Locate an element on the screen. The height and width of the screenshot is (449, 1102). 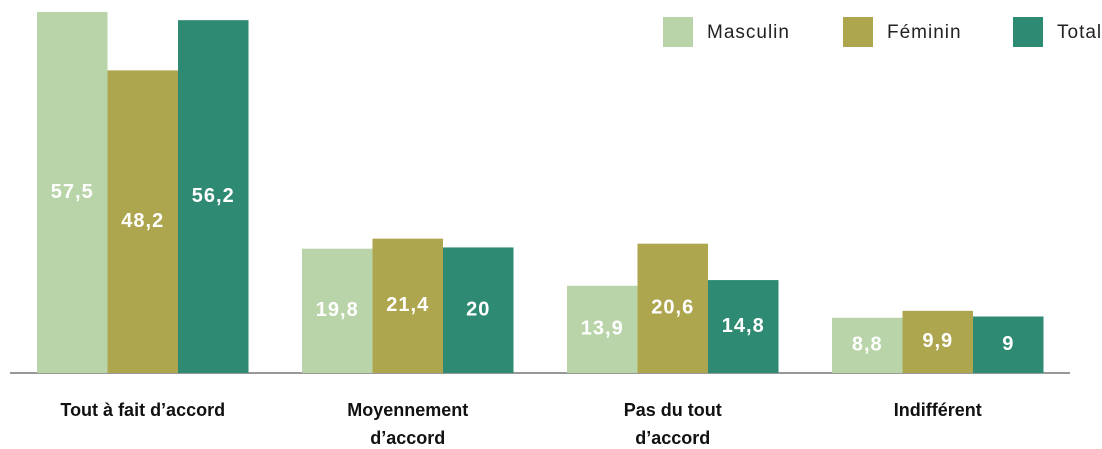
value-label: 48,2 is located at coordinates (142, 221).